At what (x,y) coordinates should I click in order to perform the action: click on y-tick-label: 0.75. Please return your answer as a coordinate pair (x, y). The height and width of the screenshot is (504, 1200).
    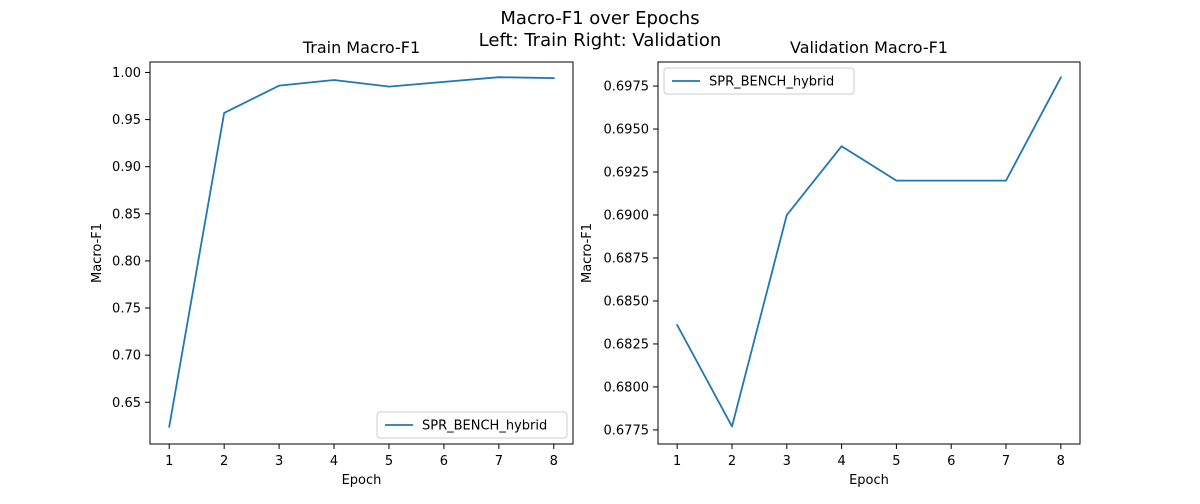
    Looking at the image, I should click on (126, 309).